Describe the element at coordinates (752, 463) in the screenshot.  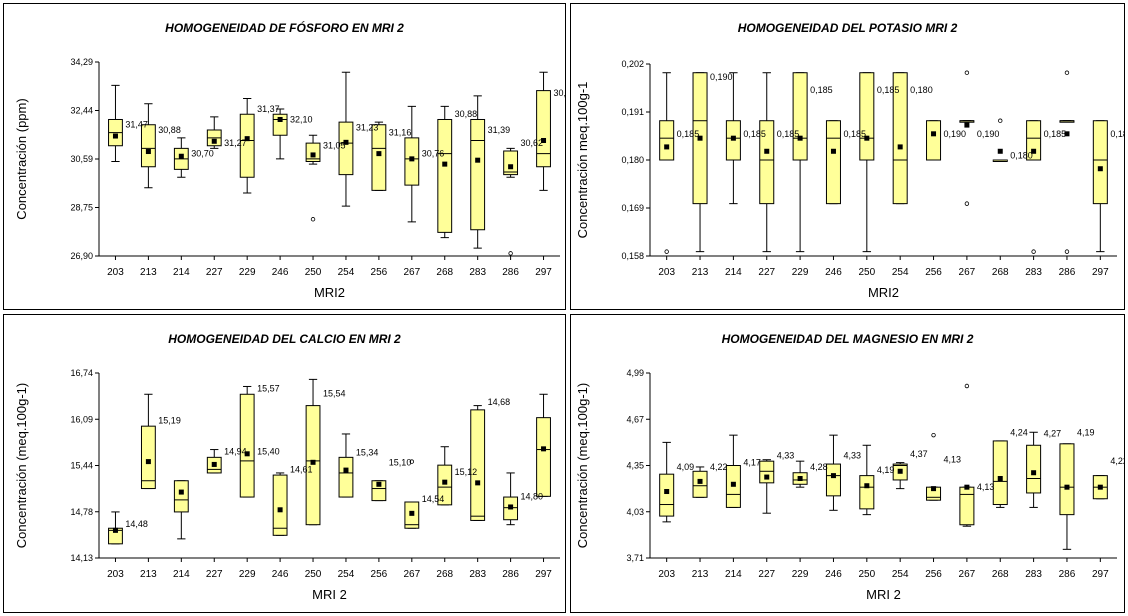
I see `data-label: 4,17` at that location.